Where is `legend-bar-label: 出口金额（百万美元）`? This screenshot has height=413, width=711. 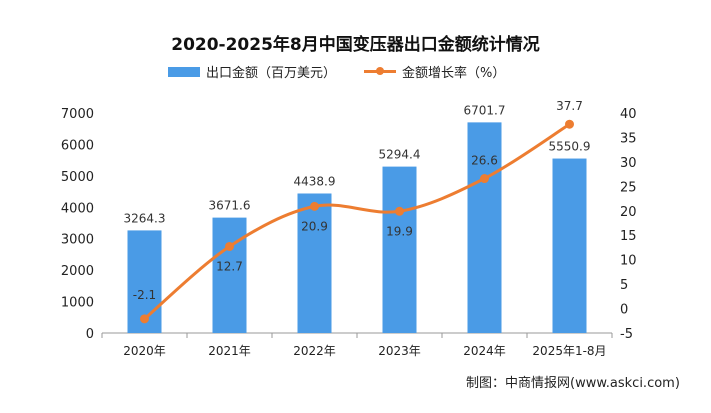 legend-bar-label: 出口金额（百万美元） is located at coordinates (271, 73).